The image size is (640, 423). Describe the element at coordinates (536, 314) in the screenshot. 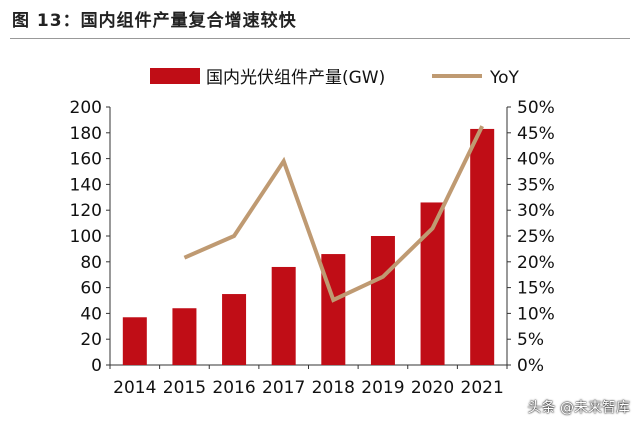

I see `right-tick-label: 10%` at that location.